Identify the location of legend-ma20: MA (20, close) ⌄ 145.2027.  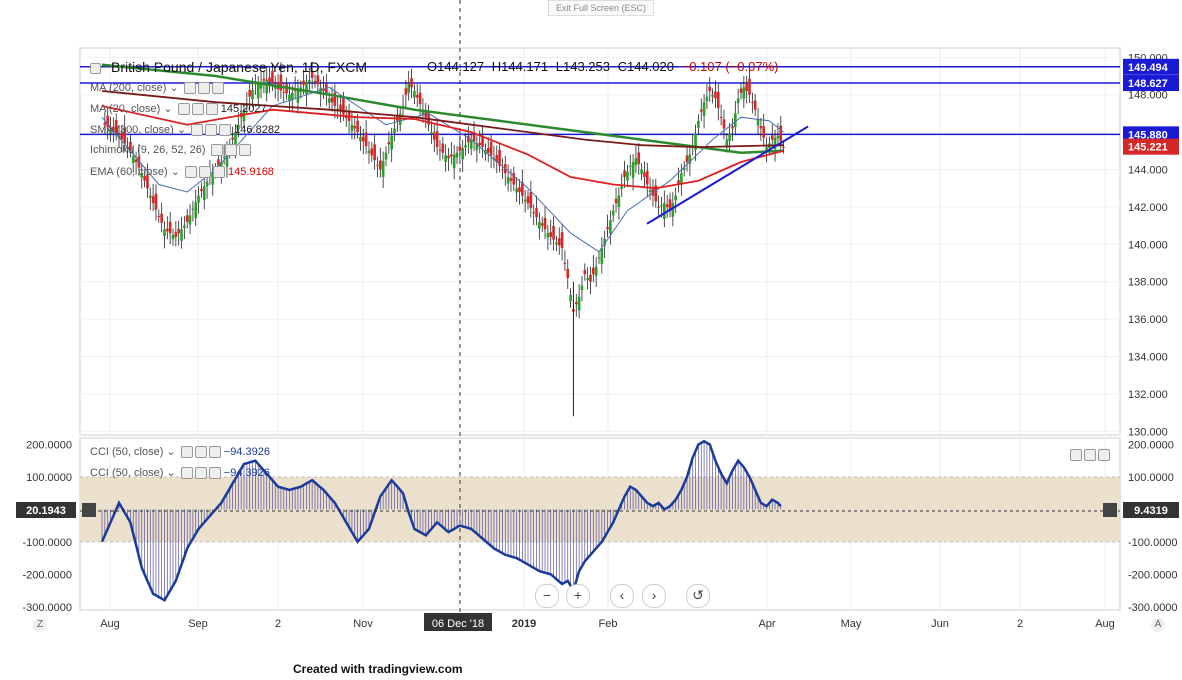
(178, 109).